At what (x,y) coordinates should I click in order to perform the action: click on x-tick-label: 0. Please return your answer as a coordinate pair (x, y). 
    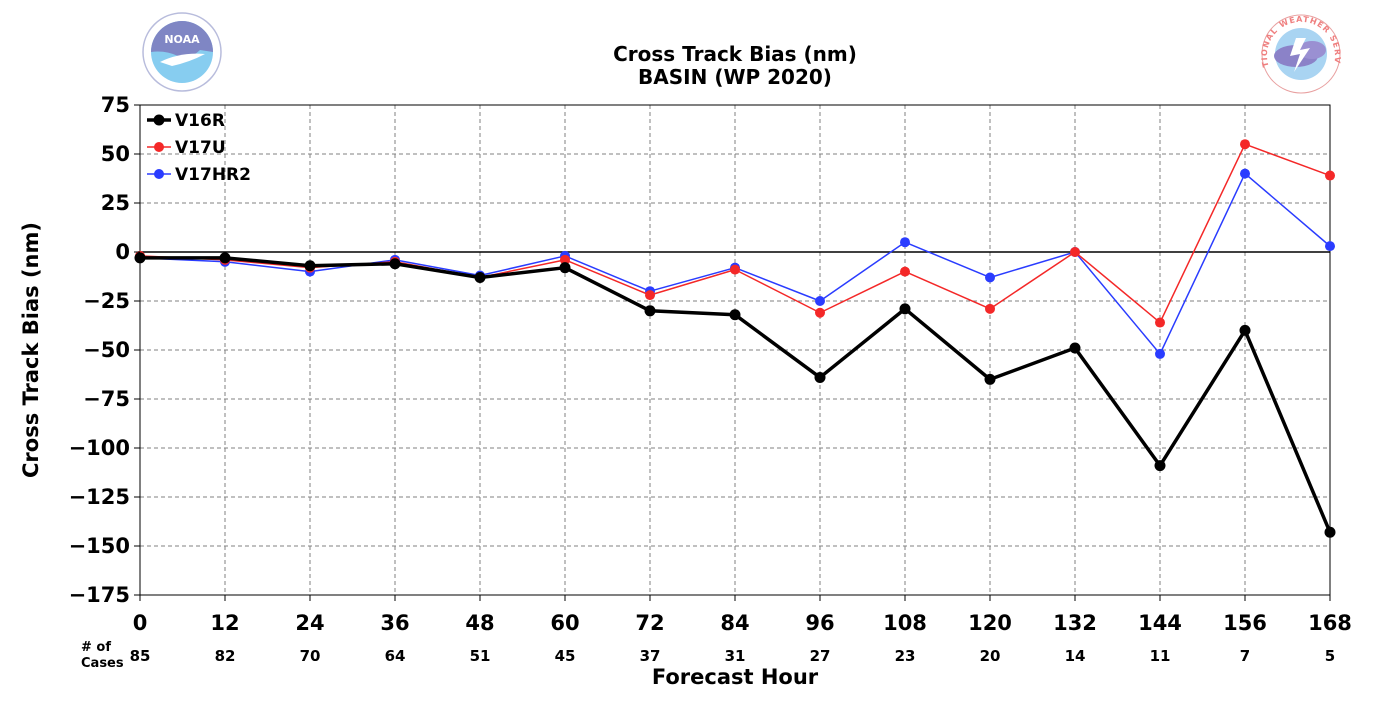
    Looking at the image, I should click on (140, 623).